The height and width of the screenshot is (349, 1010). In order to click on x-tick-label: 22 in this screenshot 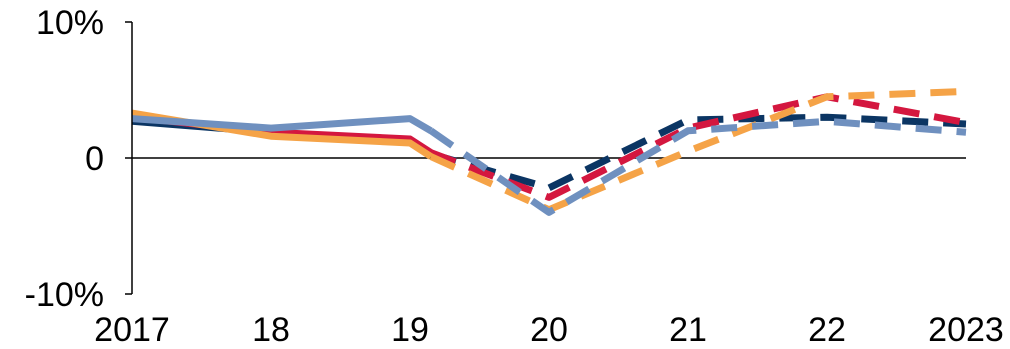, I will do `click(827, 330)`.